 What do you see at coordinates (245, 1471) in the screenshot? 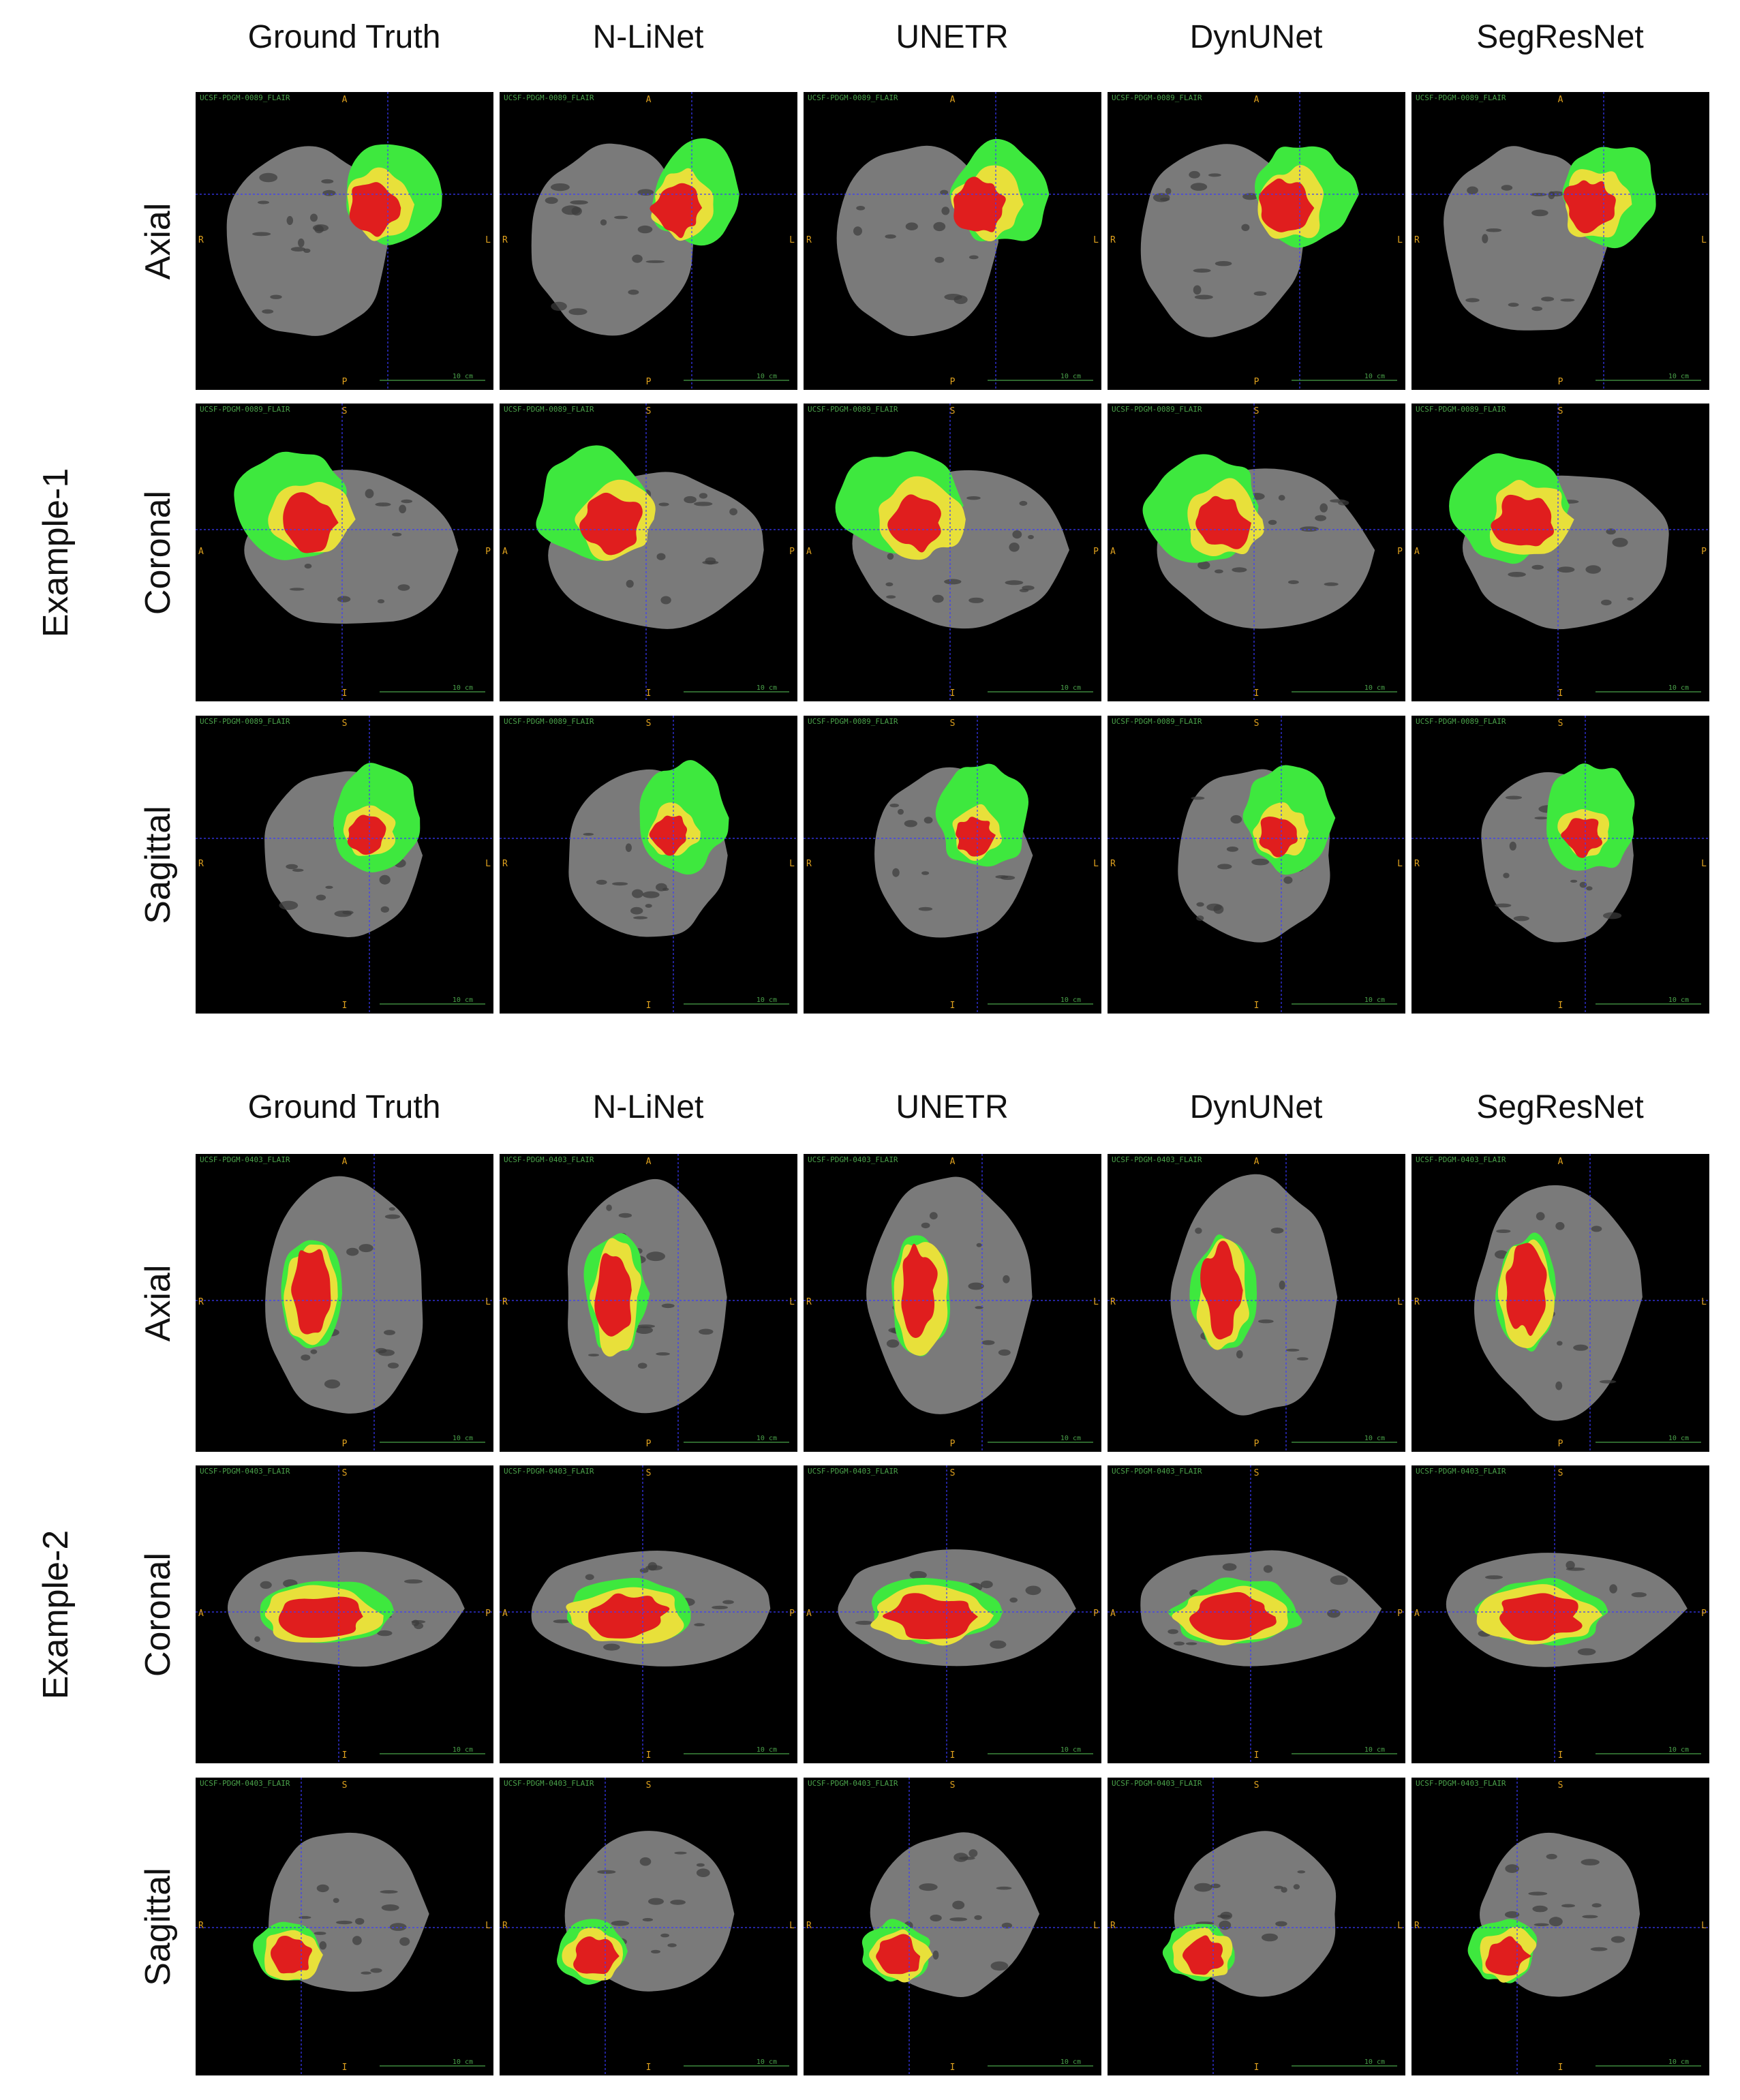
I see `scan-id-label: UCSF-PDGM-0403_FLAIR` at bounding box center [245, 1471].